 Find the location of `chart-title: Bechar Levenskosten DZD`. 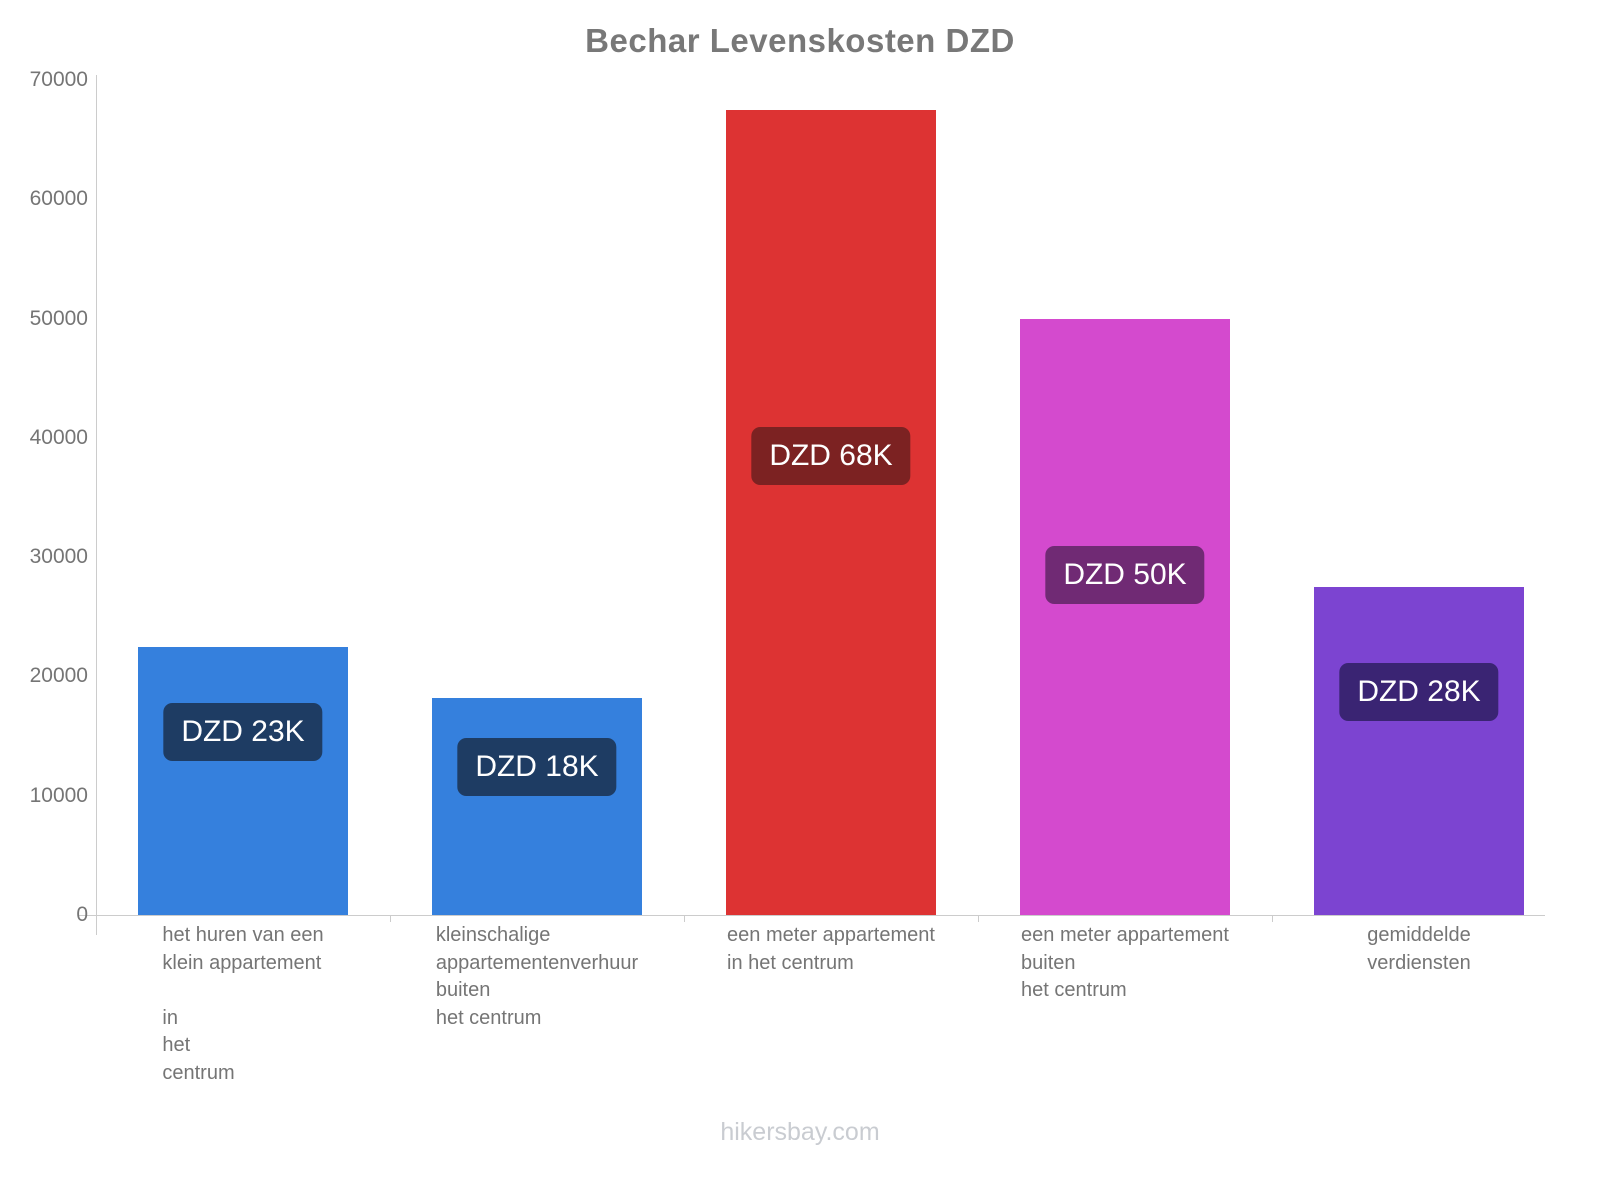

chart-title: Bechar Levenskosten DZD is located at coordinates (800, 40).